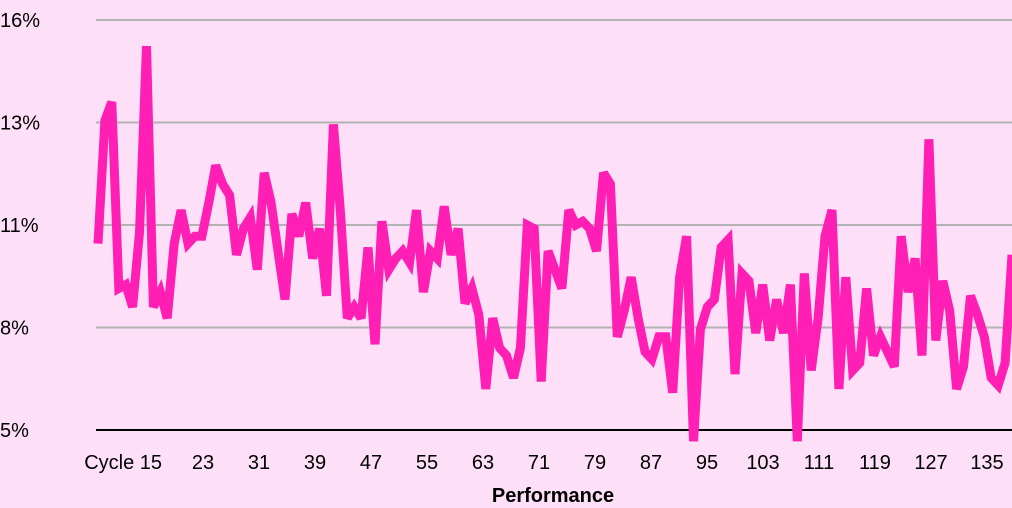 The height and width of the screenshot is (508, 1012). Describe the element at coordinates (875, 463) in the screenshot. I see `x-tick-label: 119` at that location.